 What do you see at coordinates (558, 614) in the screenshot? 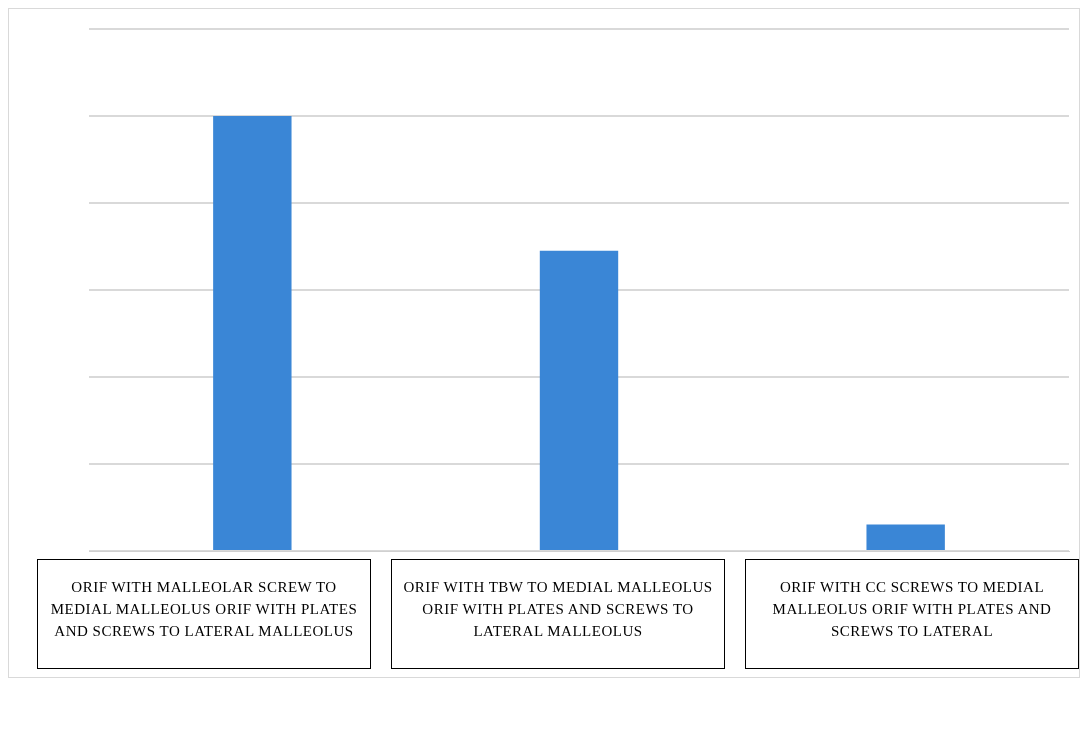
I see `x-tick-label: ORIF WITH TBW TO MEDIAL MALLEOLUS ORIF WITH PLATES AND SCREWS TO LATERAL MALLEOLUS` at bounding box center [558, 614].